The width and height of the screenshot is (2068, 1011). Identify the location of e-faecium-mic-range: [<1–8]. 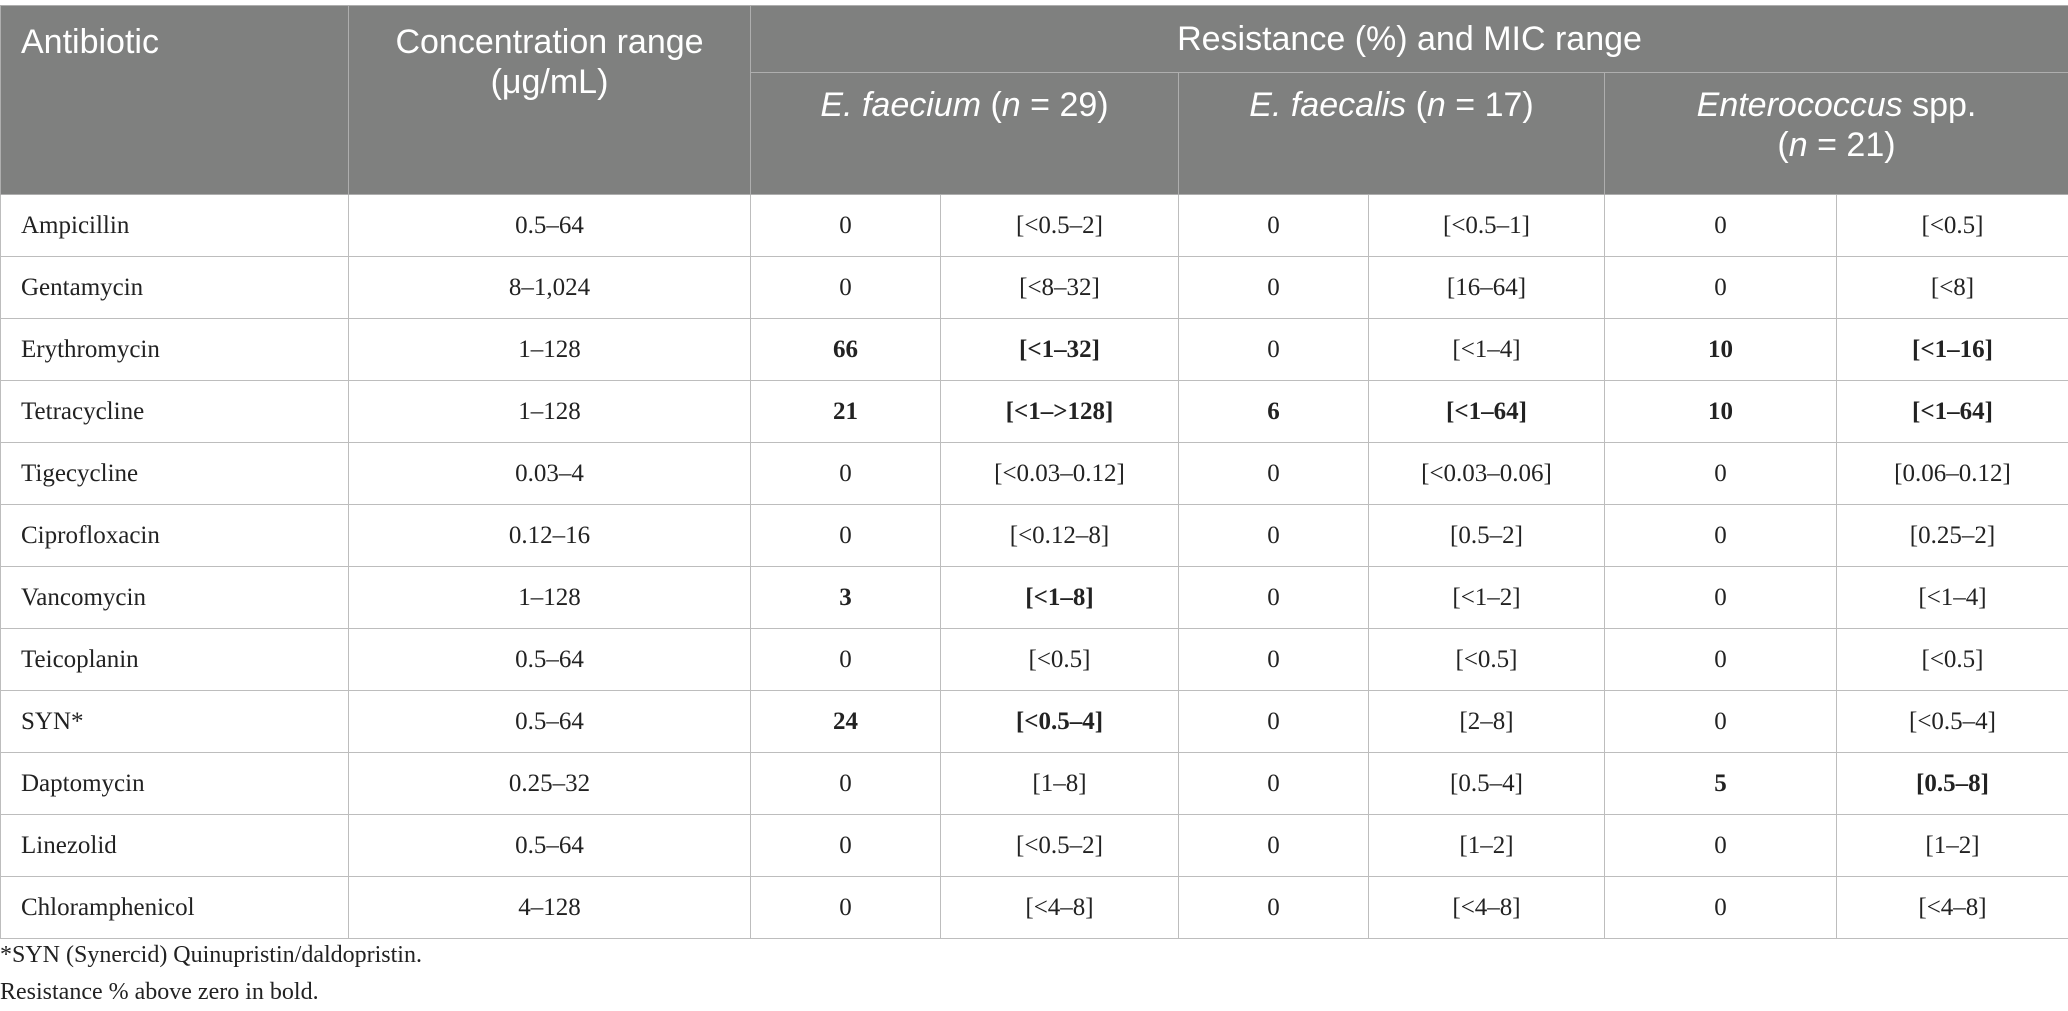
(1060, 598).